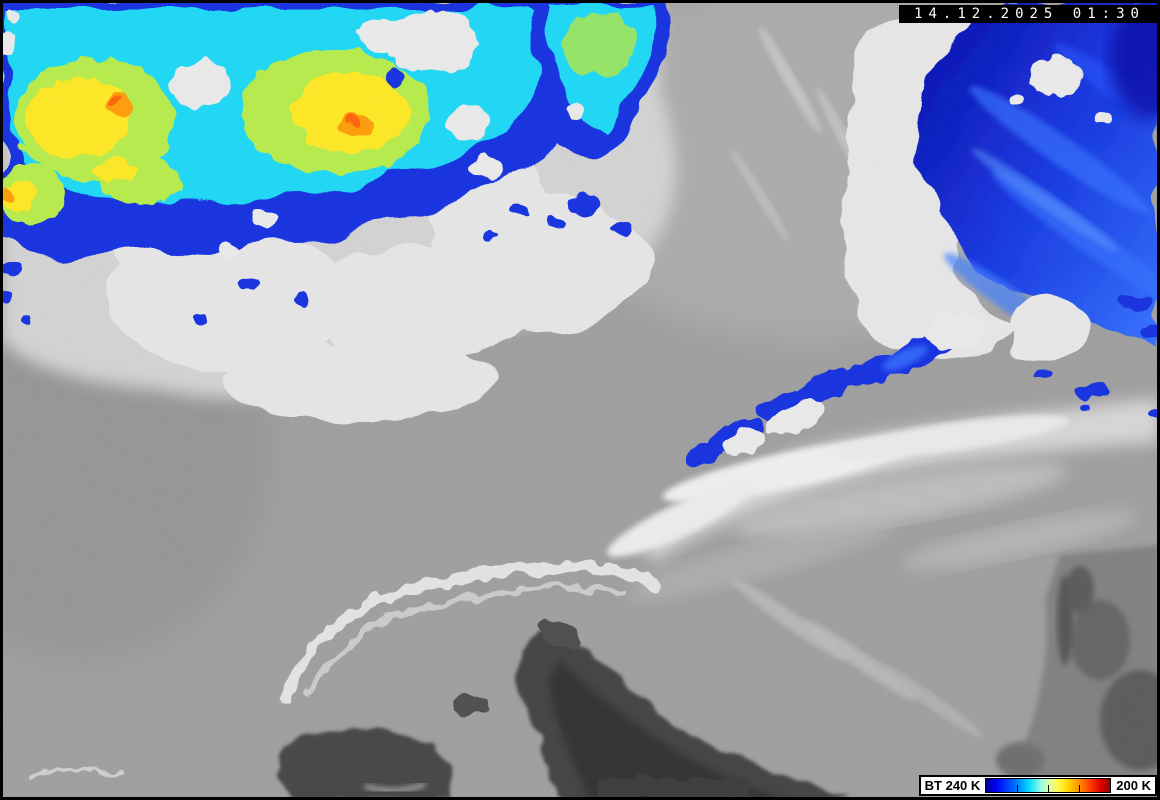 The width and height of the screenshot is (1160, 800). I want to click on legend: BT 240 K 200 K, so click(1037, 785).